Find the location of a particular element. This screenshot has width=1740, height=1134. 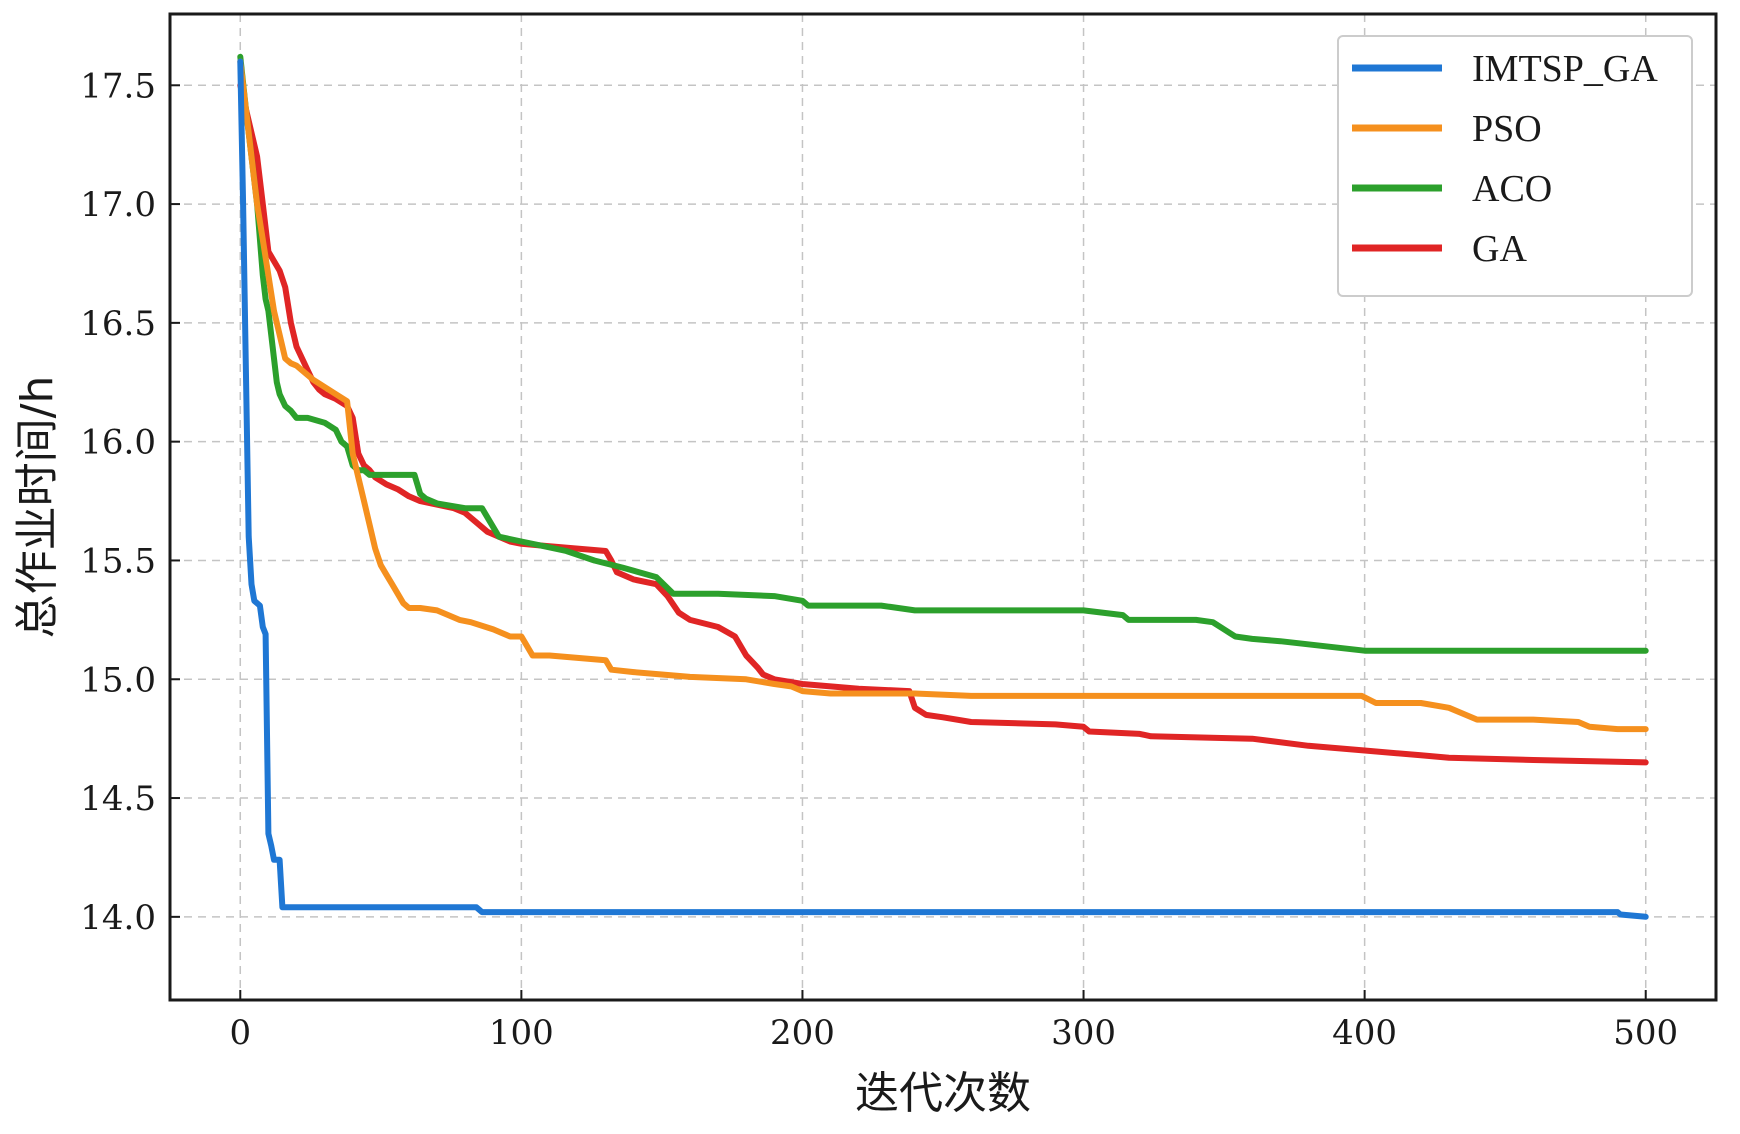

y-tick-label: 17.0 is located at coordinates (118, 205).